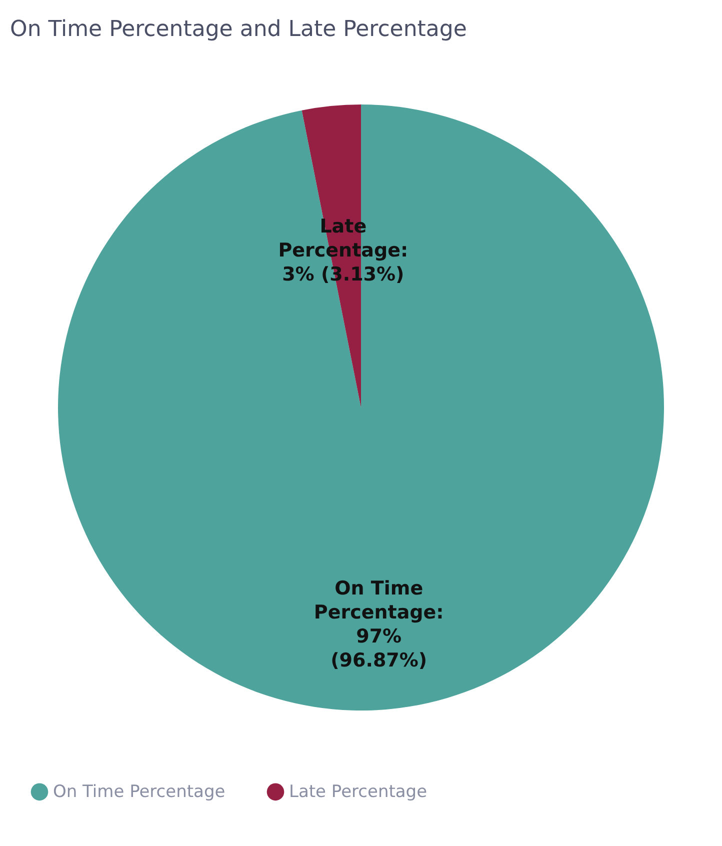  I want to click on legend-label: Late Percentage, so click(358, 792).